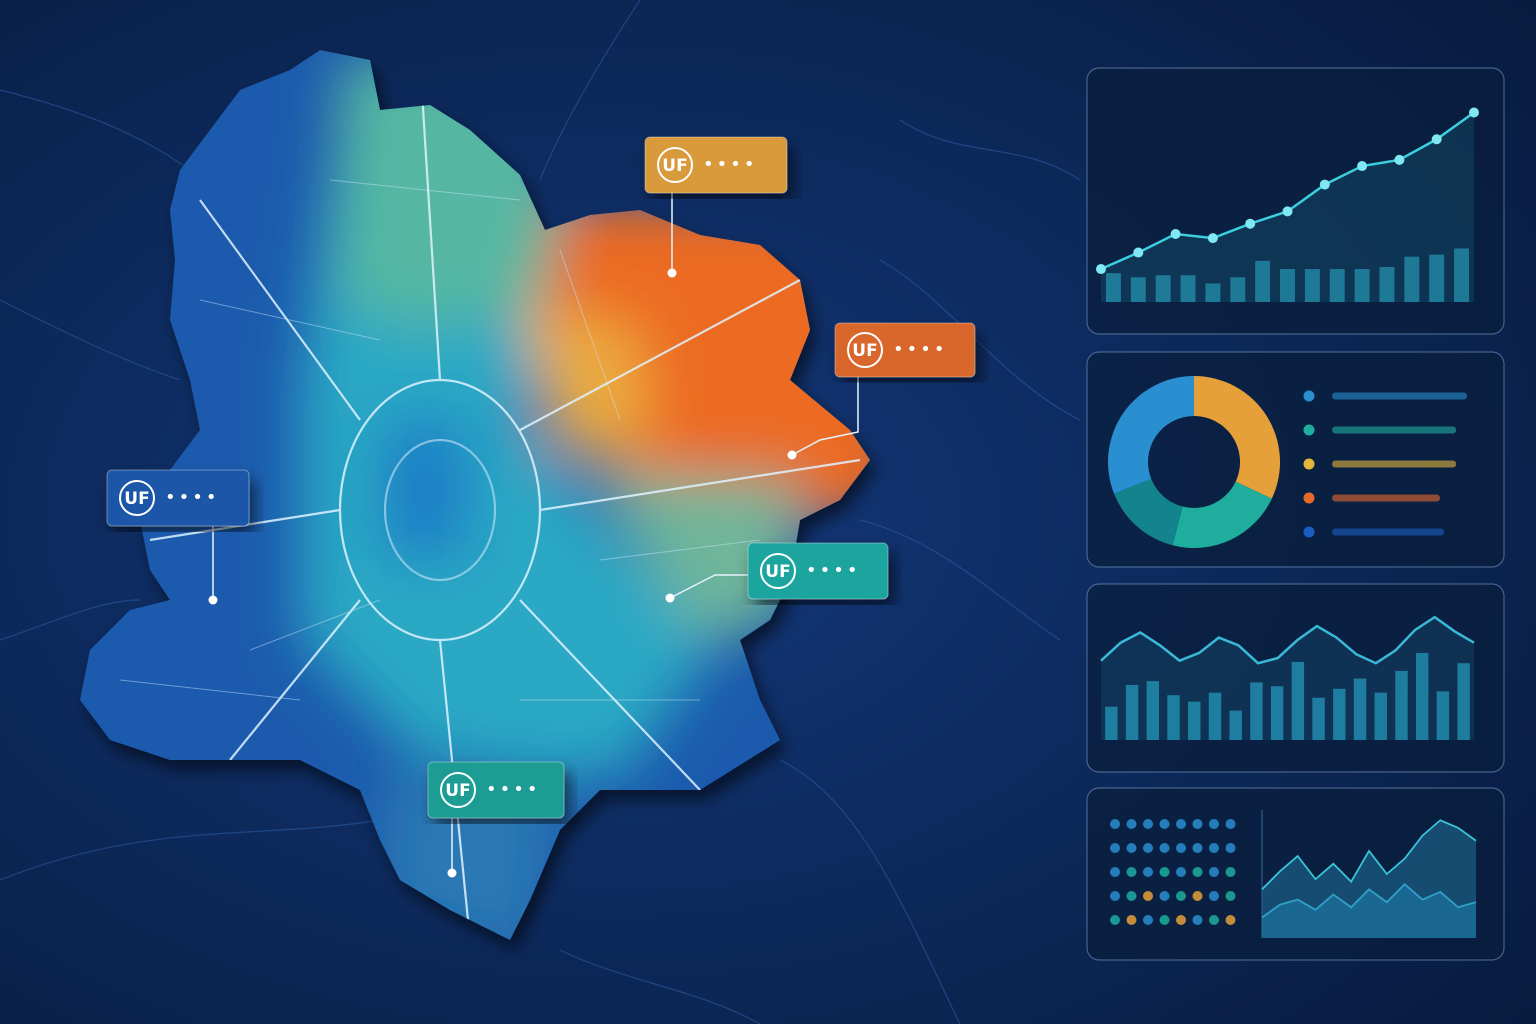 This screenshot has width=1536, height=1024. I want to click on line-area, so click(1287, 678).